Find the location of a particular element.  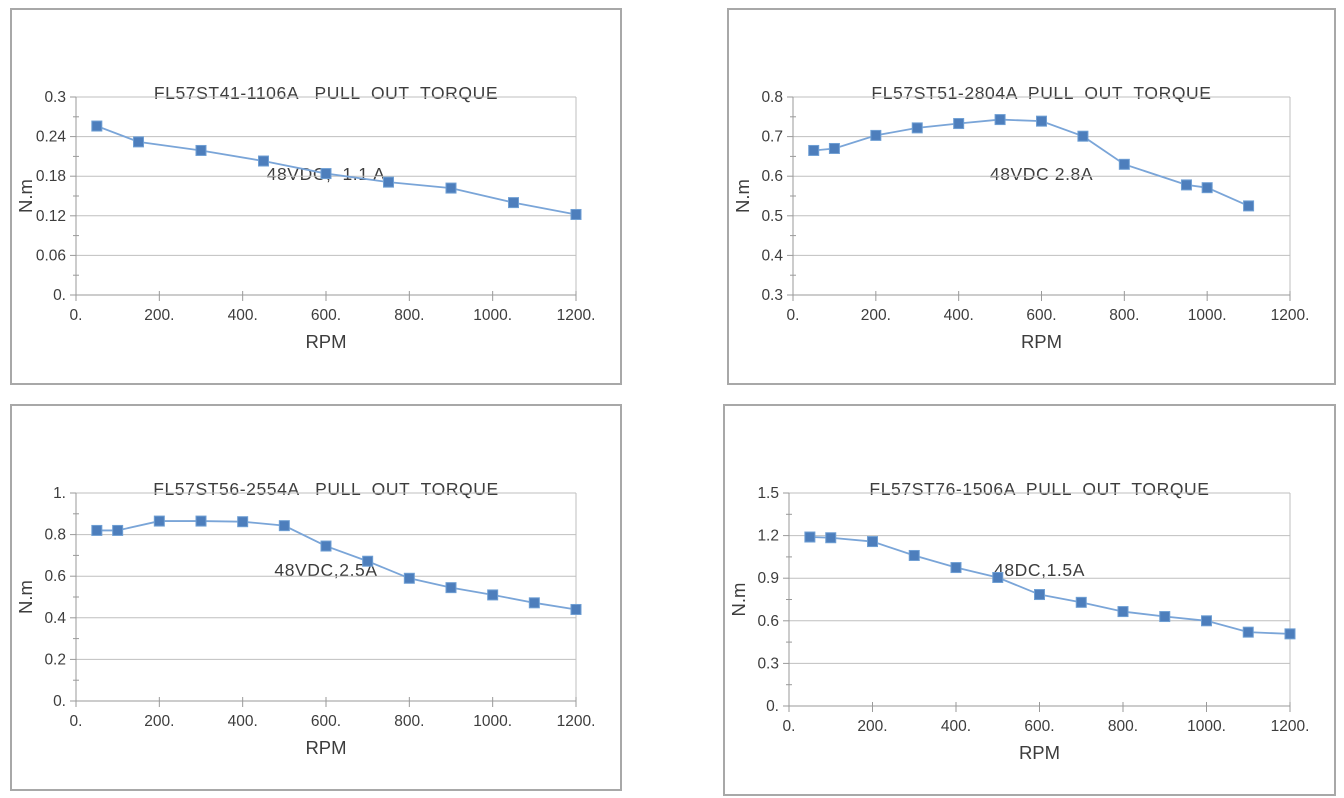

y-tick-label: 0.06 is located at coordinates (51, 255).